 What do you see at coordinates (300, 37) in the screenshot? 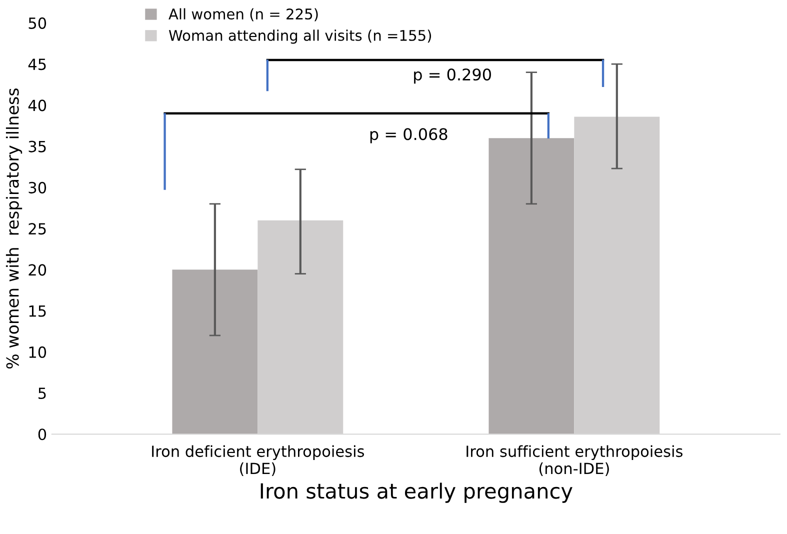
I see `legend-label: Woman attending all visits (n =155)` at bounding box center [300, 37].